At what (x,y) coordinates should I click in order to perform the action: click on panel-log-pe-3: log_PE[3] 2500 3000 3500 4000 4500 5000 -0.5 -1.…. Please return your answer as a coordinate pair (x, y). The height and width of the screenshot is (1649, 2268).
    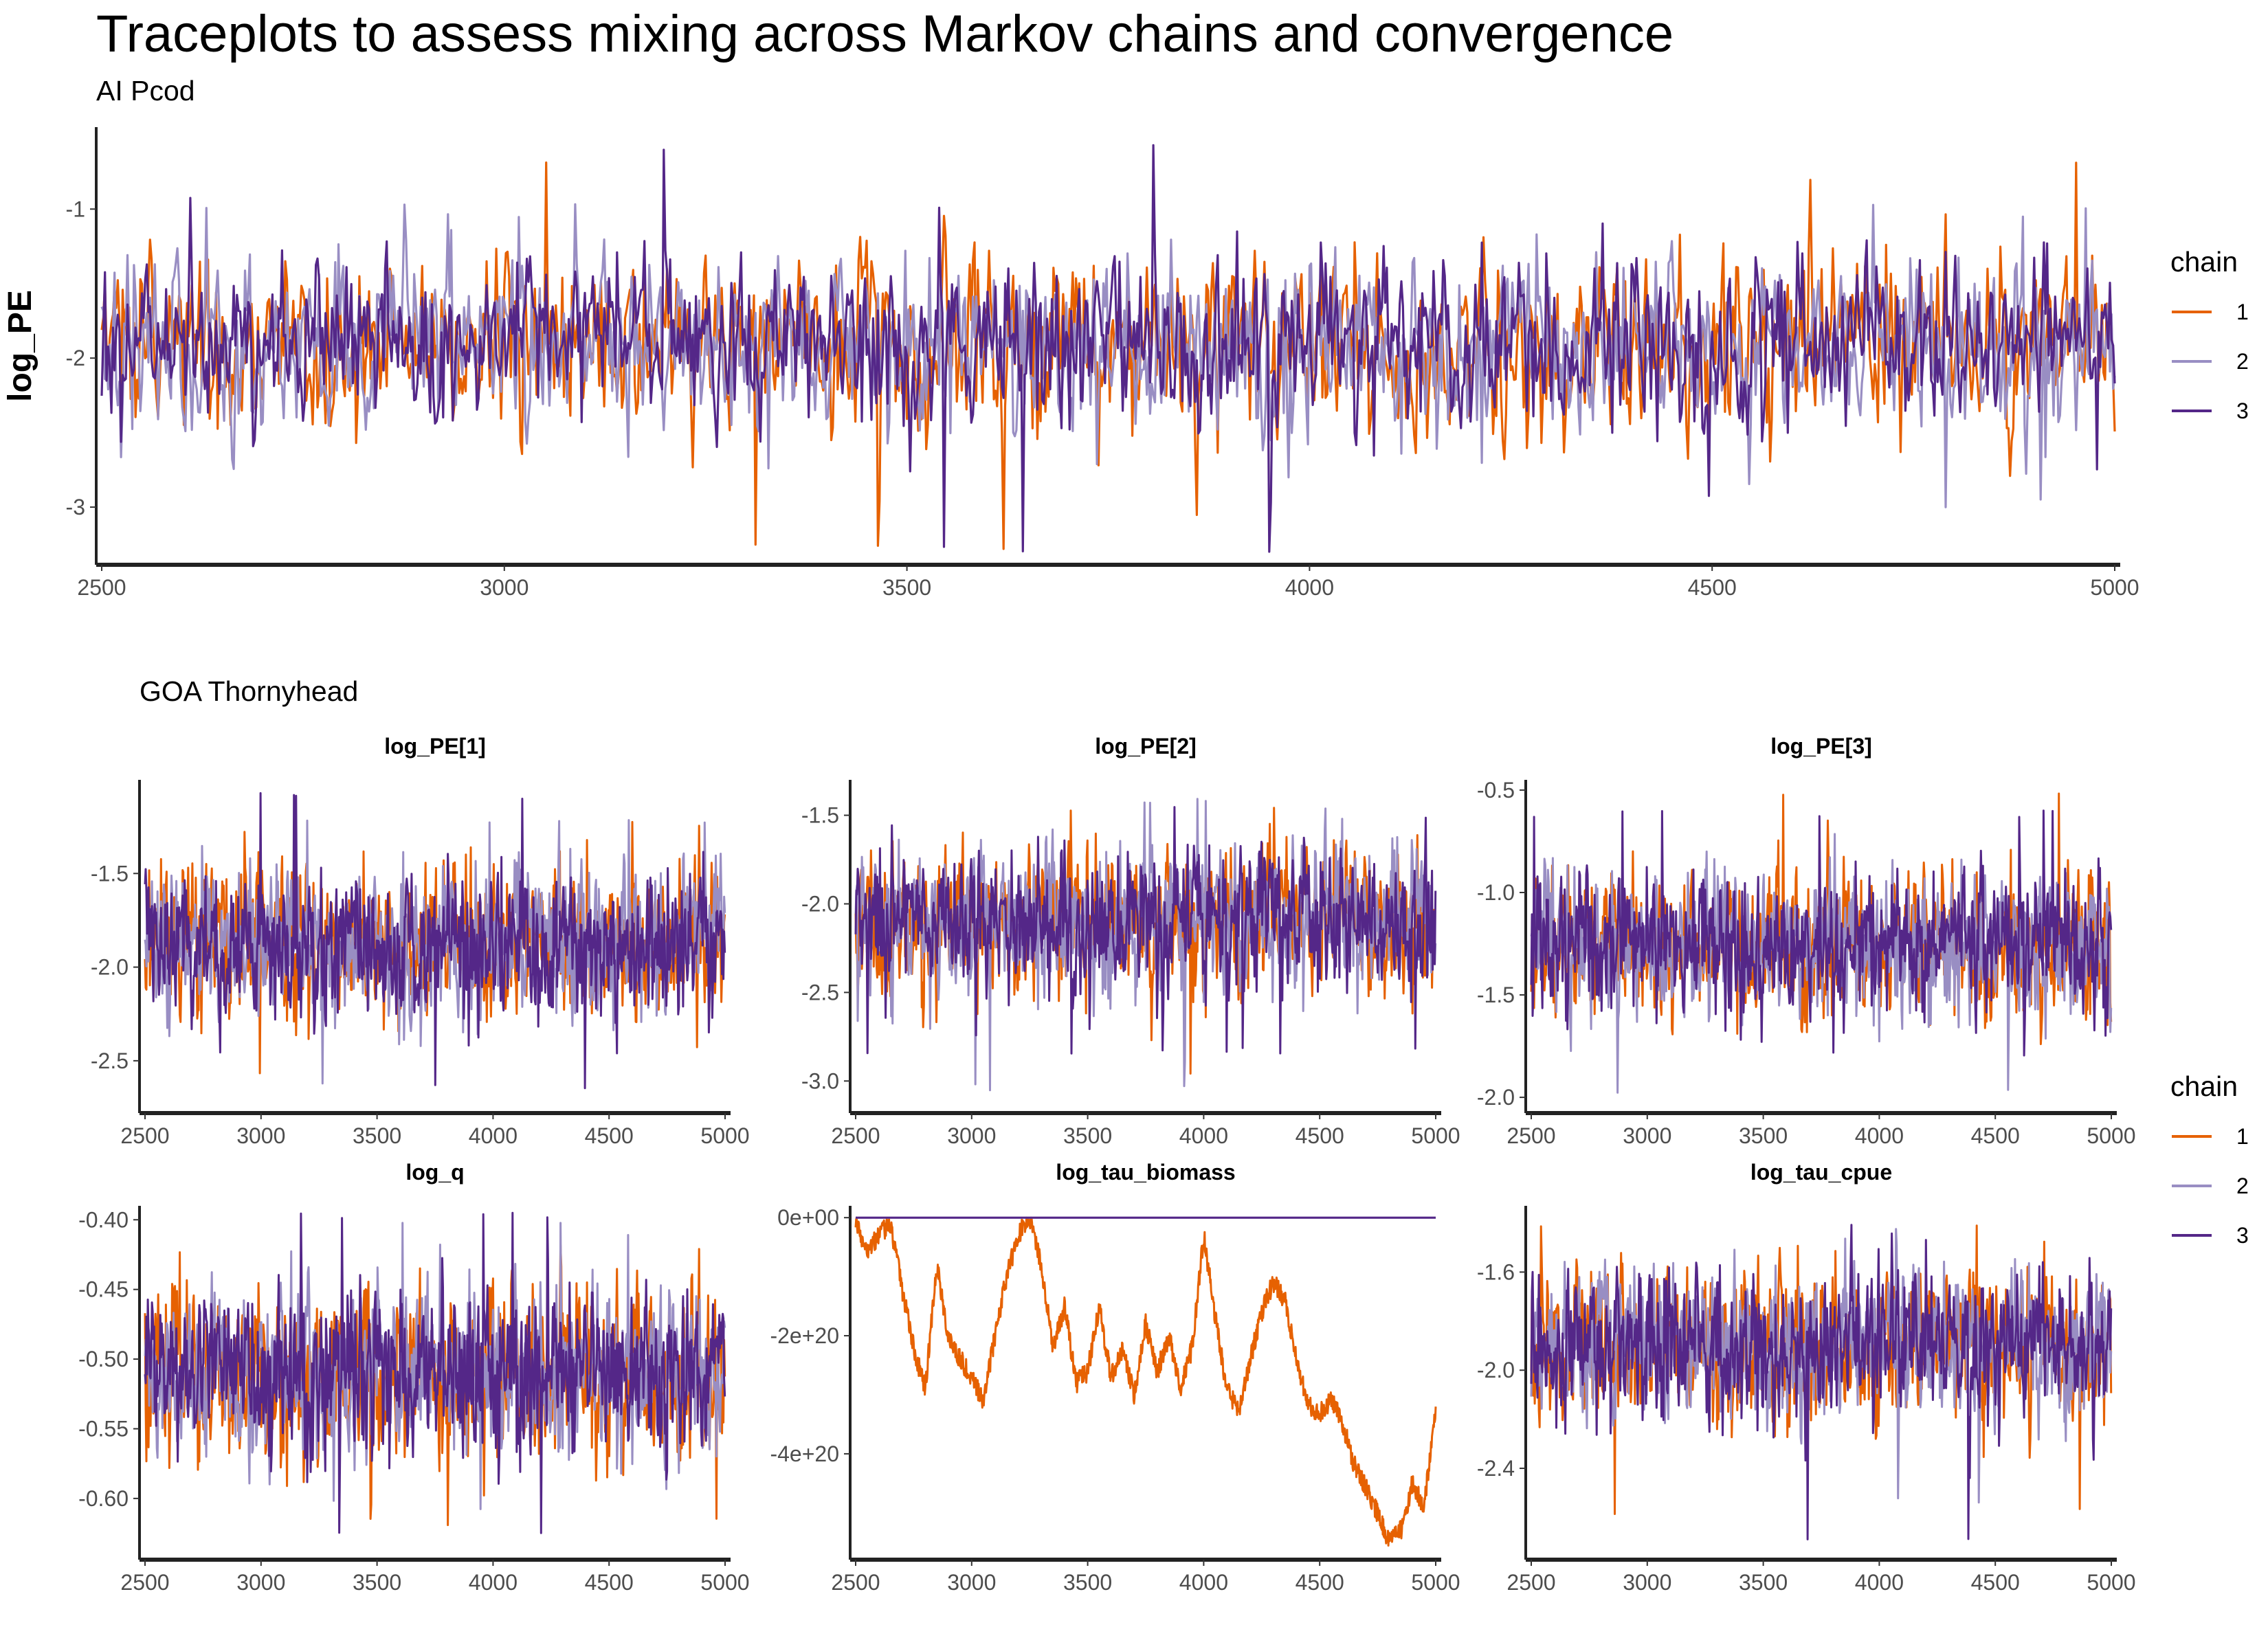
    Looking at the image, I should click on (1807, 941).